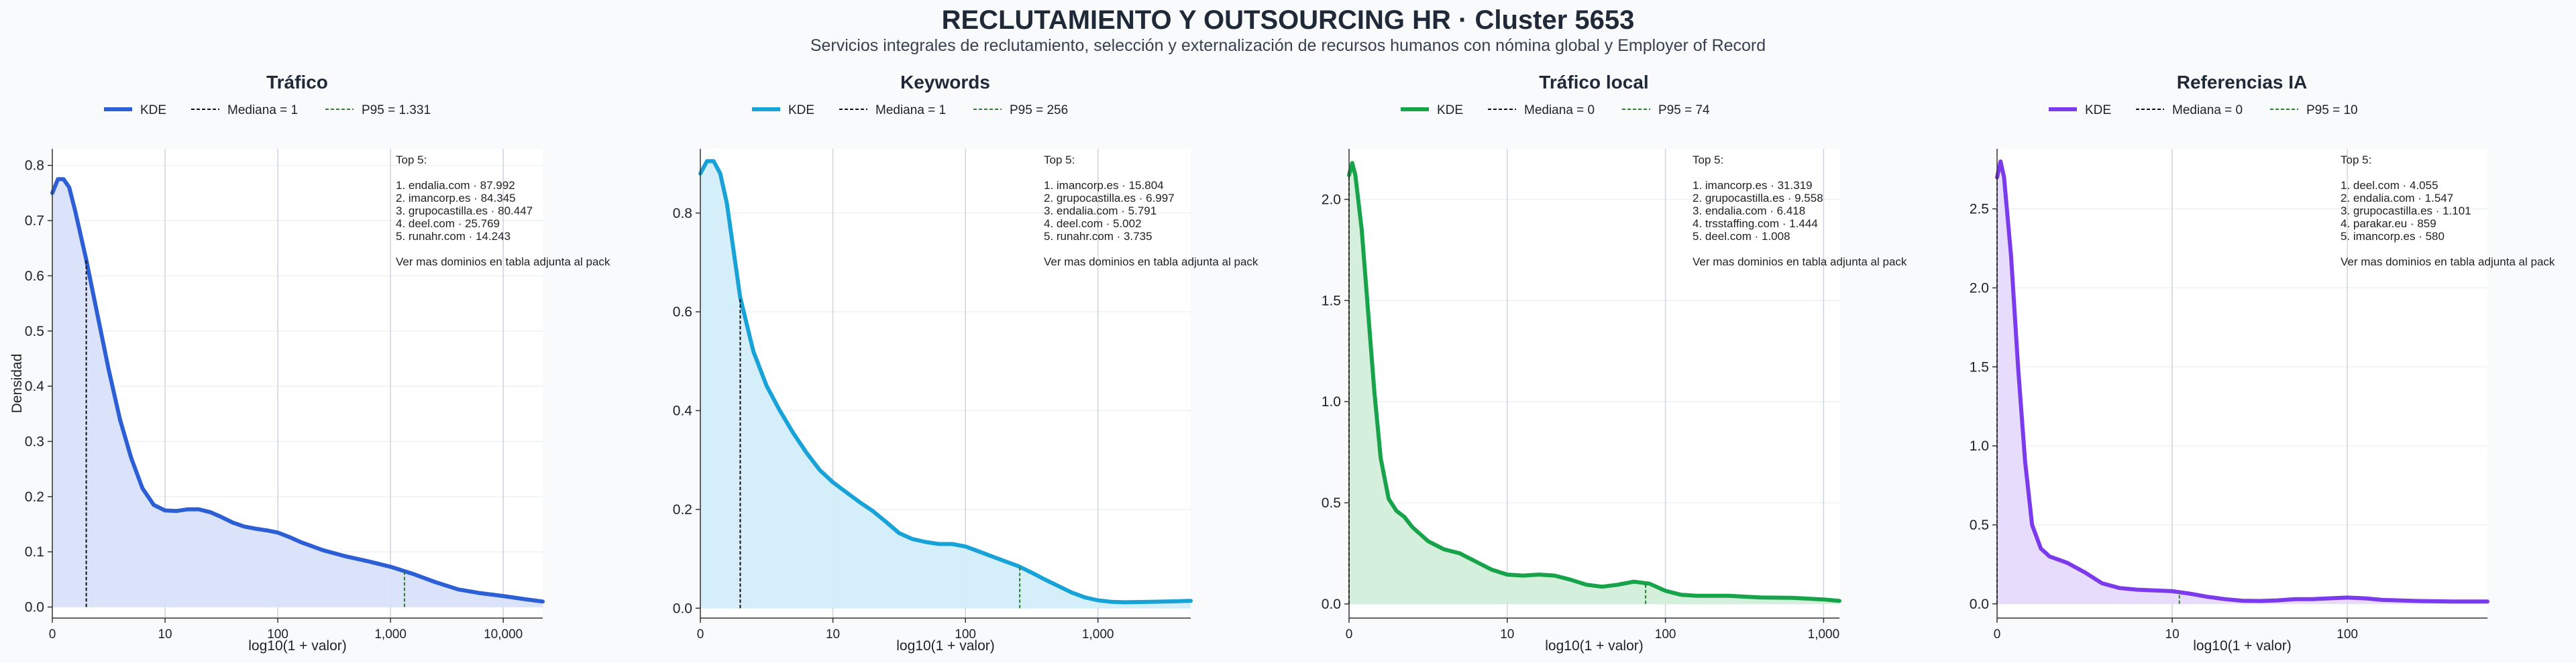 The width and height of the screenshot is (2576, 663). Describe the element at coordinates (2388, 223) in the screenshot. I see `annotation-line: 4. parakar.eu · 859` at that location.